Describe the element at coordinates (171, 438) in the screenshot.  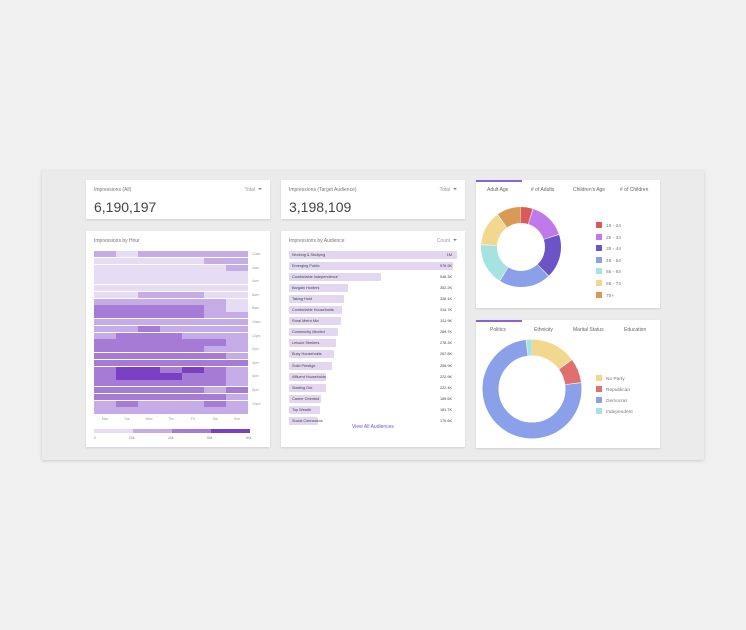
I see `scale-legend-tick: 40k` at that location.